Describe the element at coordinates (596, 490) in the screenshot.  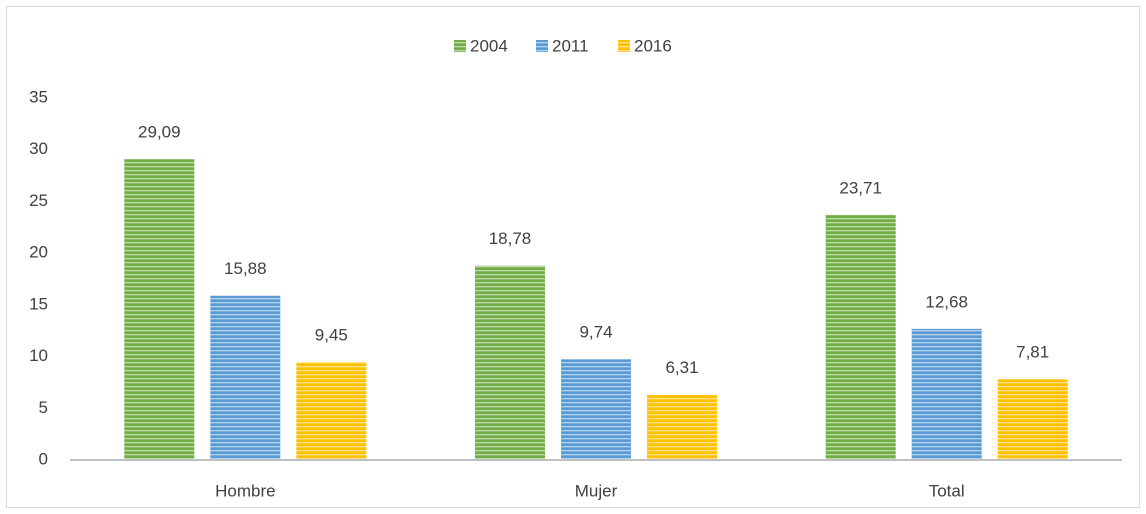
I see `x-tick-label: Mujer` at that location.